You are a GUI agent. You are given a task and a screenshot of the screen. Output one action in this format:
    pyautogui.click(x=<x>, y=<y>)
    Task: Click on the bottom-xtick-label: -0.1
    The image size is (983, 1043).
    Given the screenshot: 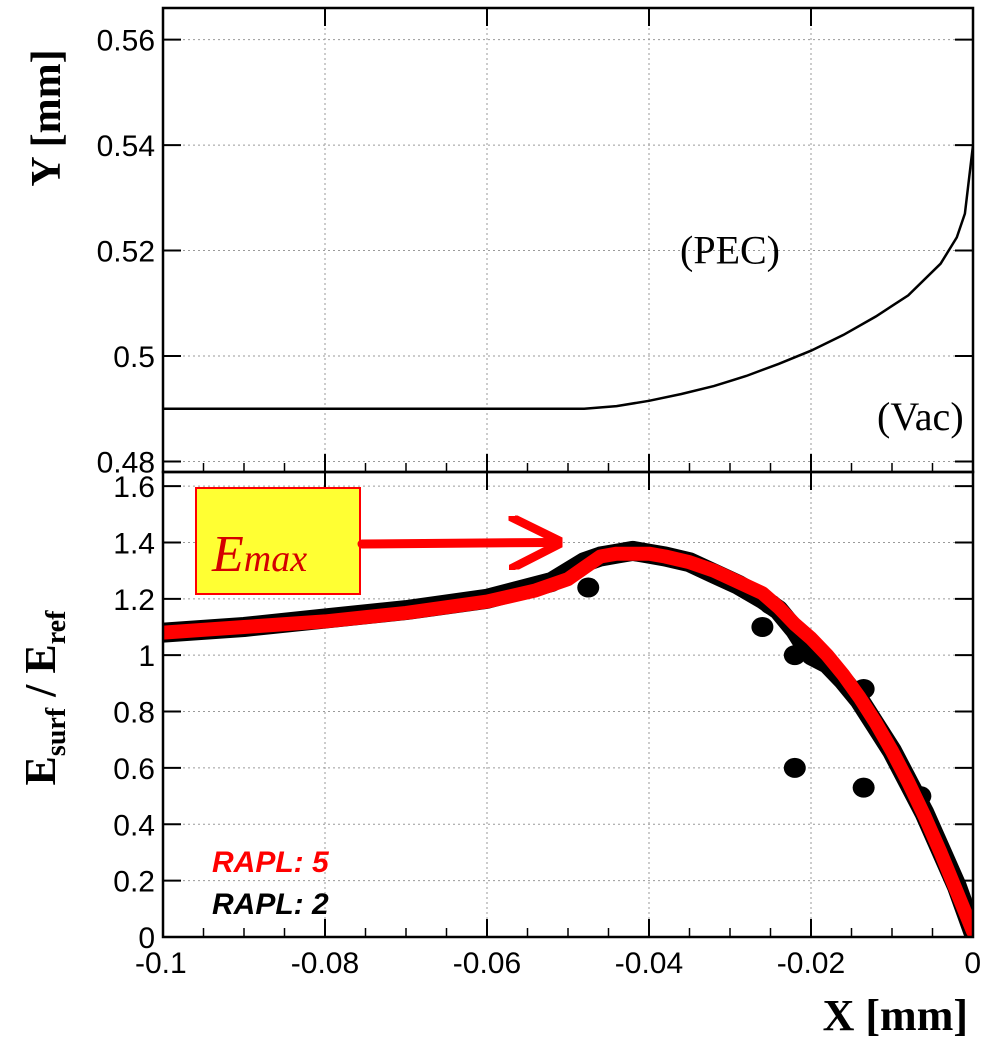 What is the action you would take?
    pyautogui.click(x=161, y=963)
    